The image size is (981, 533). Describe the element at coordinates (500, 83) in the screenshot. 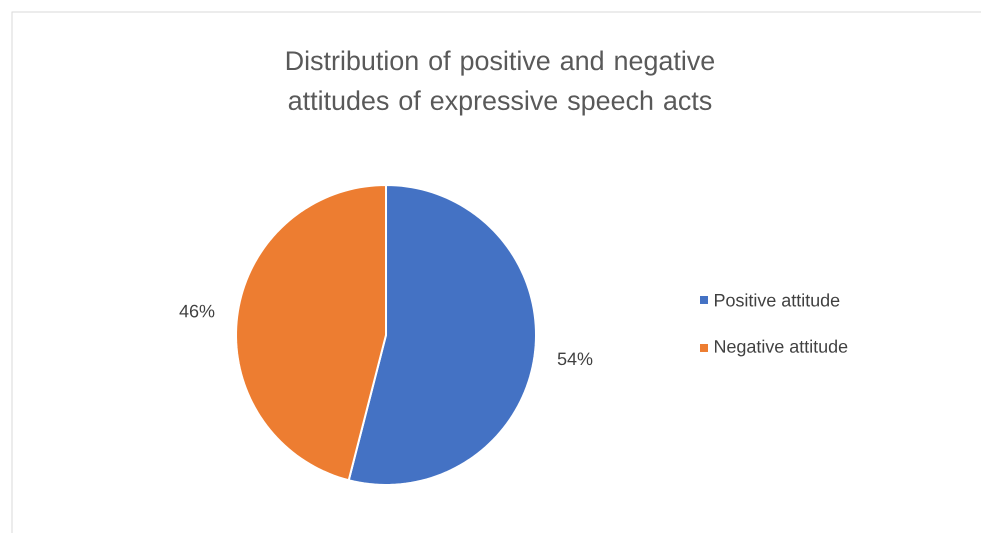

I see `chart-title: Distribution of positive and negative attitudes of expressive speech acts` at that location.